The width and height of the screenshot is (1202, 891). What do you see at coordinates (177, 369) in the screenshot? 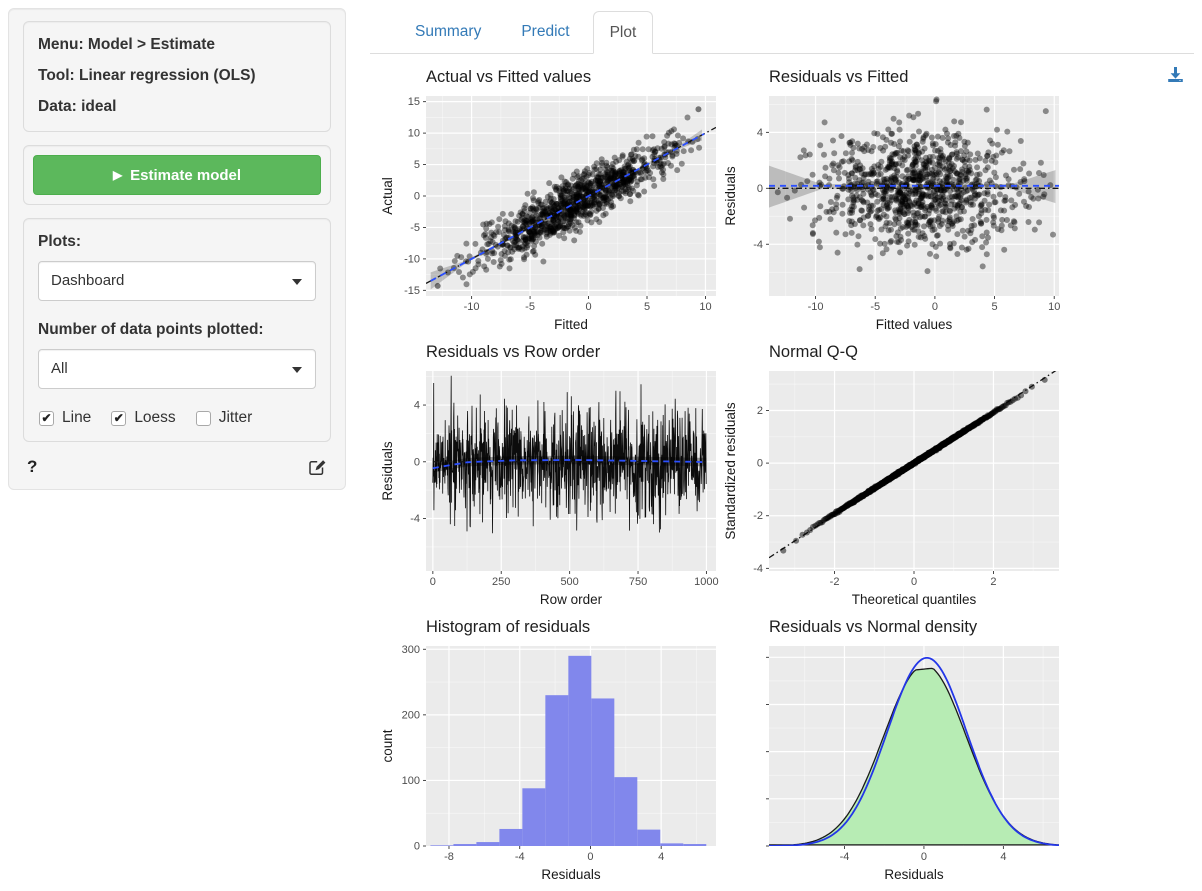
I see `data-points-select: All` at bounding box center [177, 369].